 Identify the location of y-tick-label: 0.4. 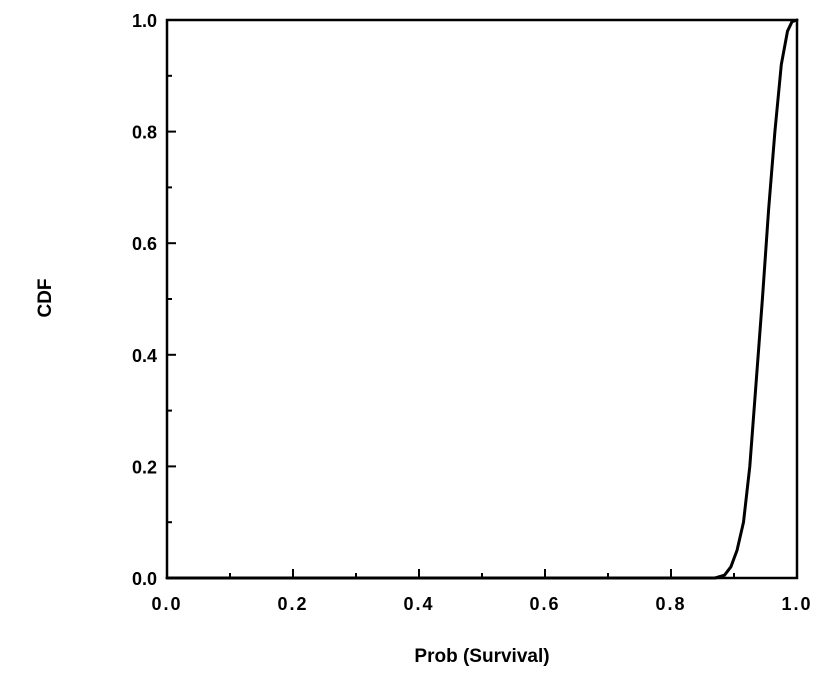
(144, 356).